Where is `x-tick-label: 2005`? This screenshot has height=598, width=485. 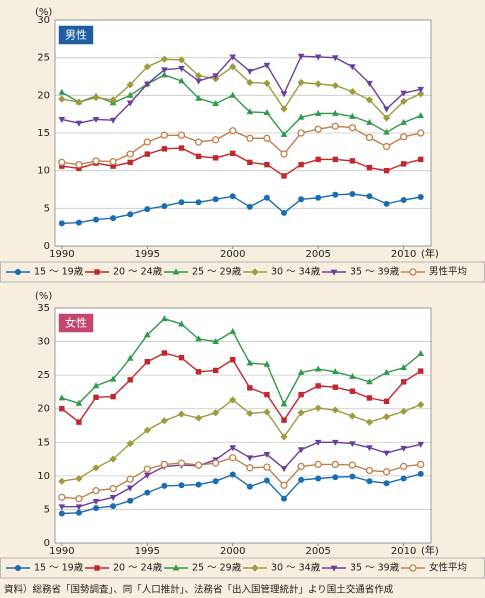
x-tick-label: 2005 is located at coordinates (317, 254).